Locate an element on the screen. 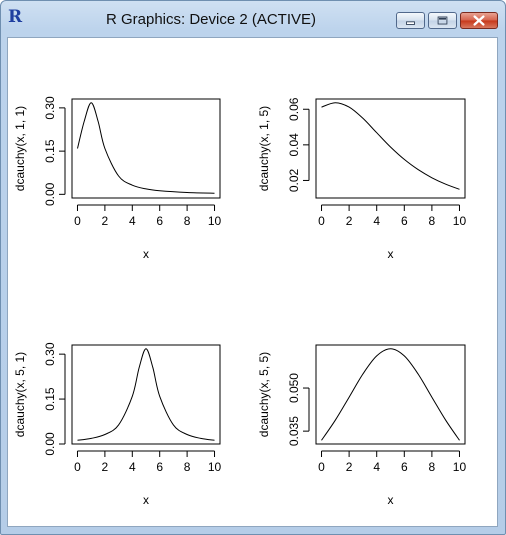 The height and width of the screenshot is (535, 506). y-tick-label: 0.04 is located at coordinates (294, 145).